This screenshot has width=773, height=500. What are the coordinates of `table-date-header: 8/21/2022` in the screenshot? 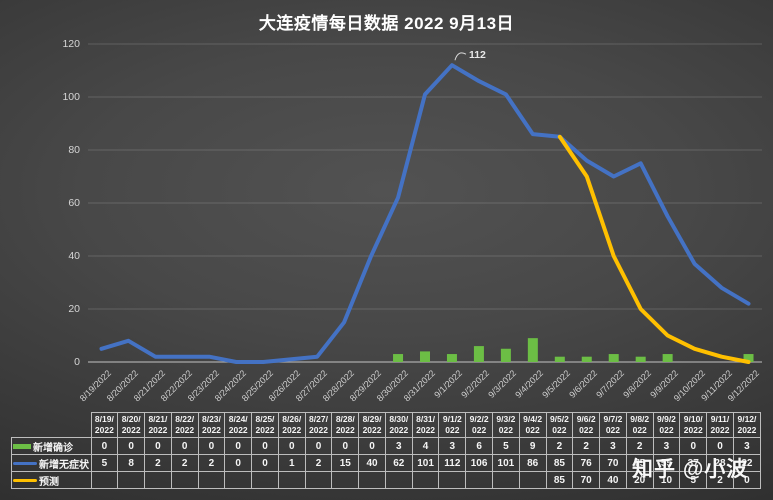 It's located at (158, 425).